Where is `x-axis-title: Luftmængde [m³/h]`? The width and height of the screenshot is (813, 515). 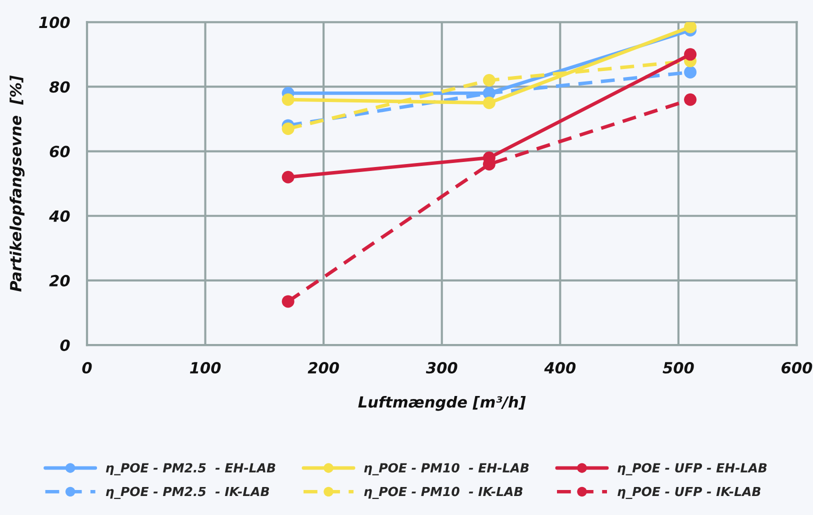 x-axis-title: Luftmængde [m³/h] is located at coordinates (442, 403).